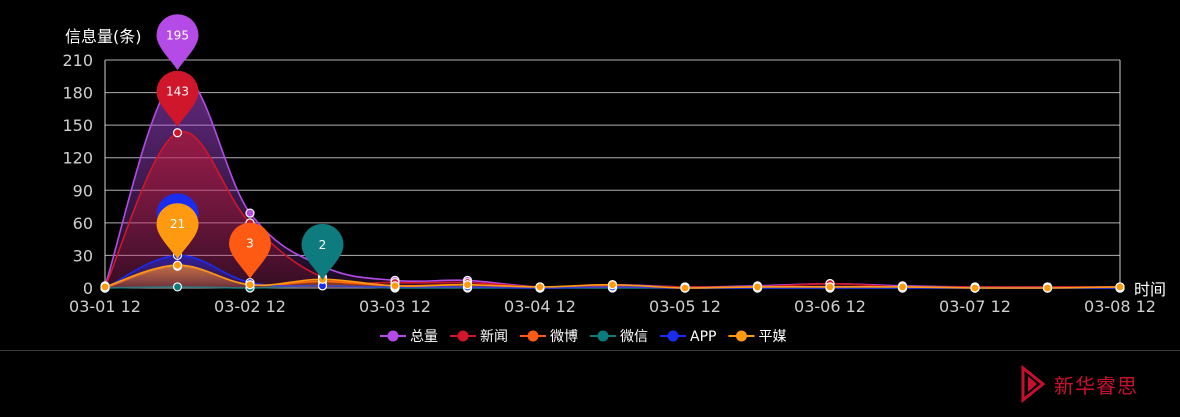  I want to click on max-pin-总量, so click(177, 42).